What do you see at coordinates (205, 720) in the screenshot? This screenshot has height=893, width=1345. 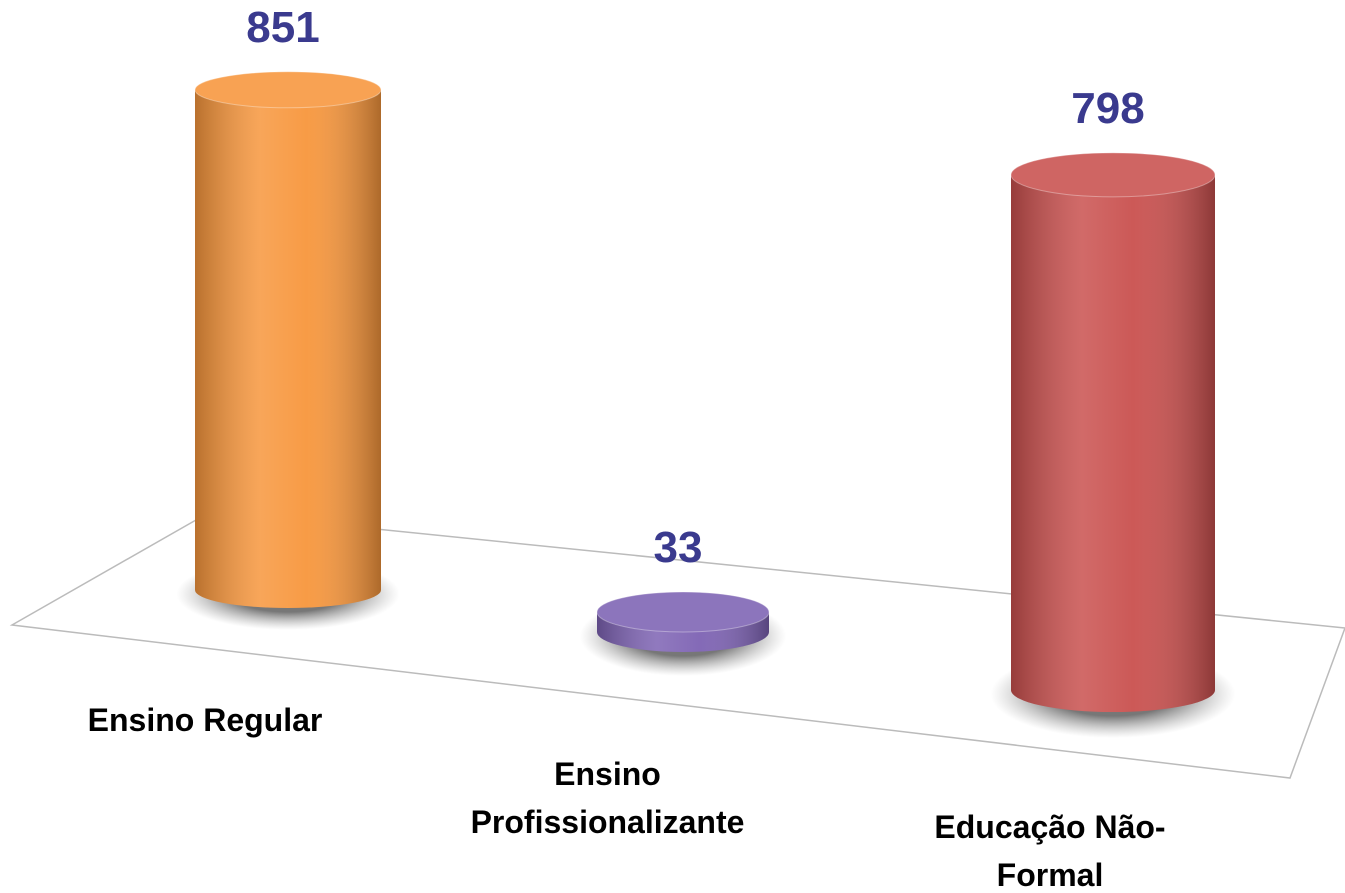 I see `category-label: Ensino Regular` at bounding box center [205, 720].